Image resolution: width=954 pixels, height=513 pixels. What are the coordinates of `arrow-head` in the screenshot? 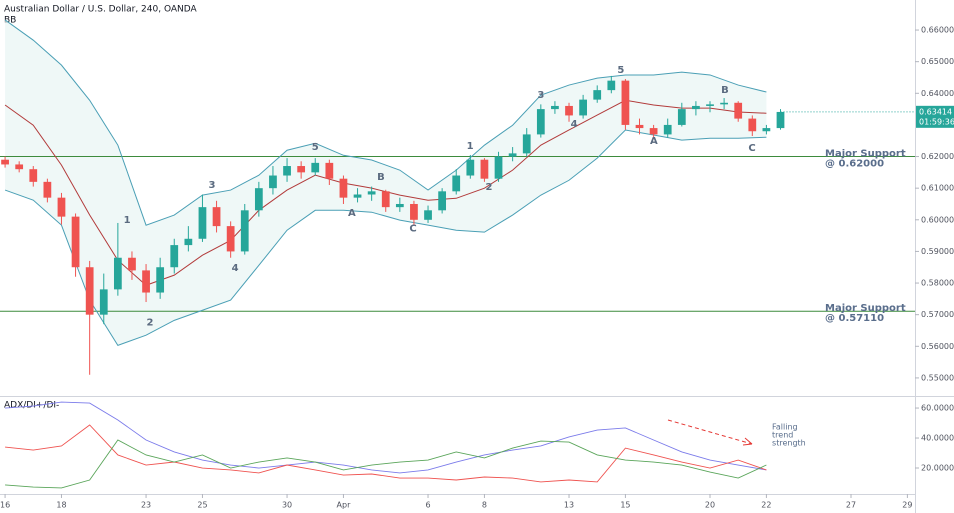 It's located at (747, 441).